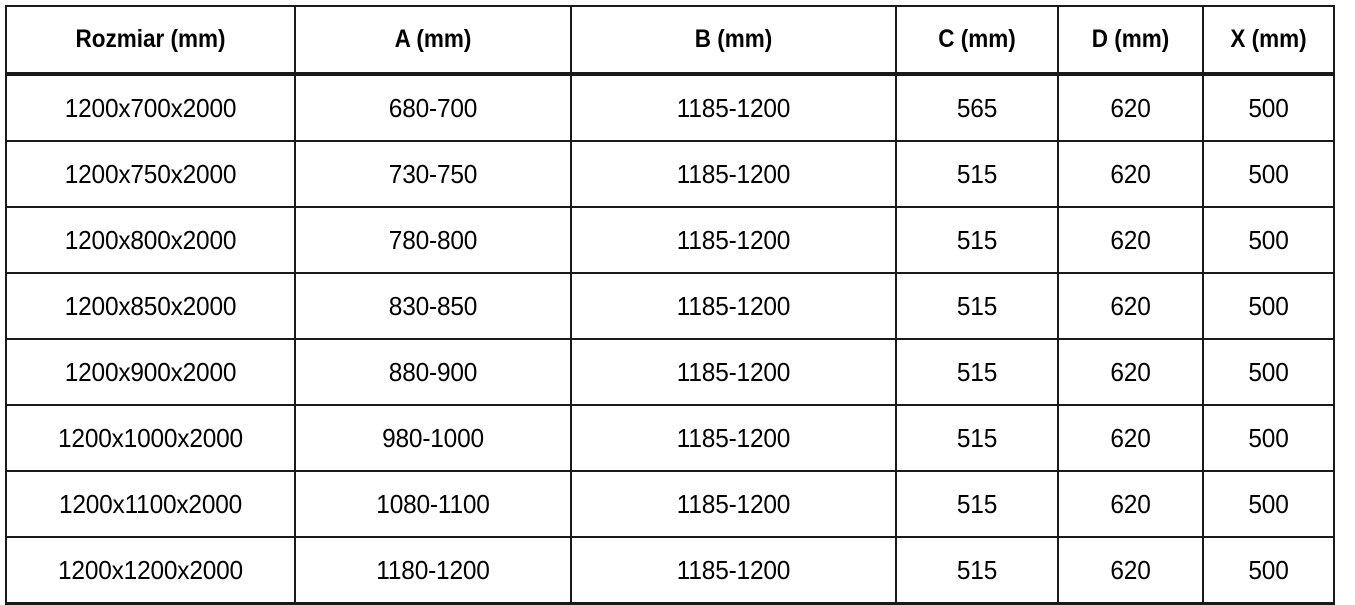  Describe the element at coordinates (433, 174) in the screenshot. I see `cell-a: 730-750` at that location.